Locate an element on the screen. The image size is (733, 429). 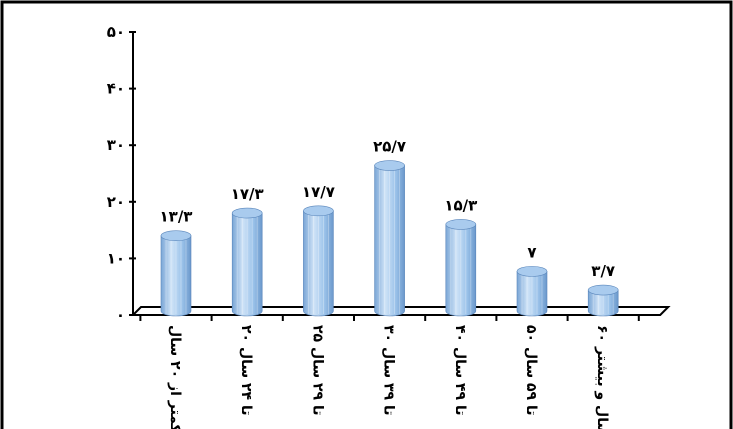
category-label: ۴۰ تا ۴۹ سال is located at coordinates (460, 370).